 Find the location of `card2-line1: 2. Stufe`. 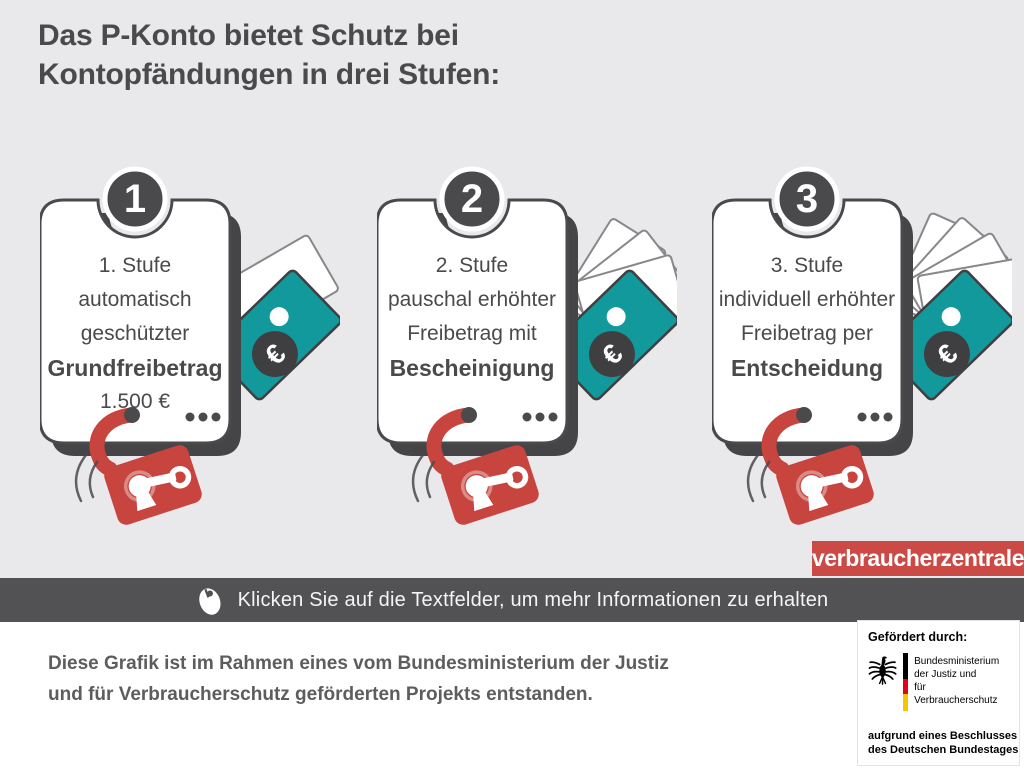

card2-line1: 2. Stufe is located at coordinates (472, 265).